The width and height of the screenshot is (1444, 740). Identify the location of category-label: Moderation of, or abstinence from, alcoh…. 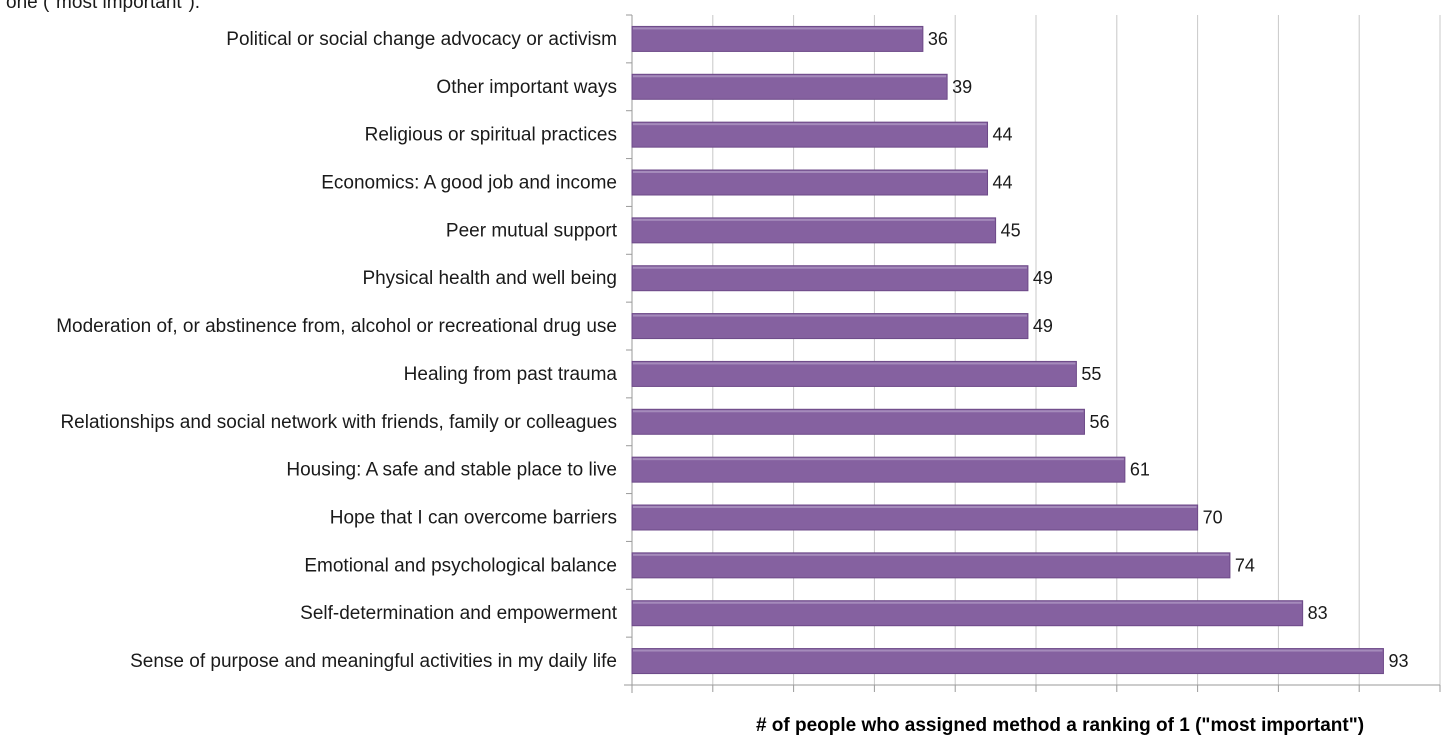
(336, 326).